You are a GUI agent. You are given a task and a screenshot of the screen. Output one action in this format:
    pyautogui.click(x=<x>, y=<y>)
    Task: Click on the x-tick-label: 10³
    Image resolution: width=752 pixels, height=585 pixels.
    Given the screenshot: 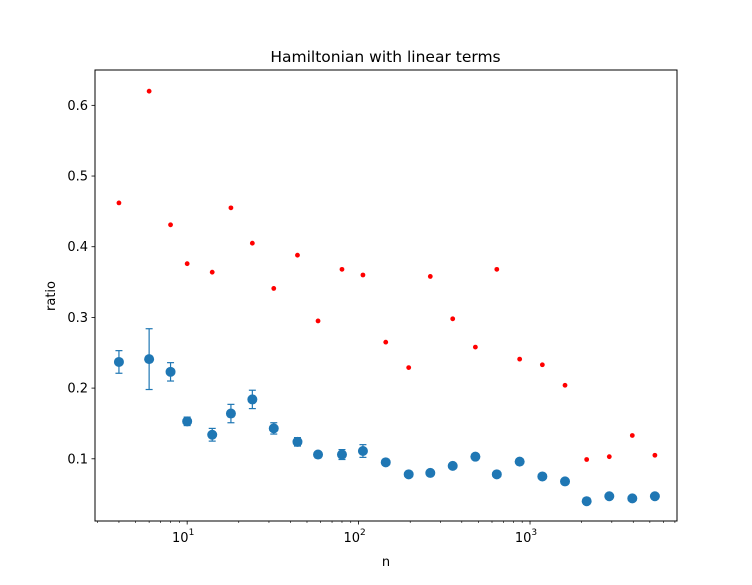 What is the action you would take?
    pyautogui.click(x=526, y=537)
    